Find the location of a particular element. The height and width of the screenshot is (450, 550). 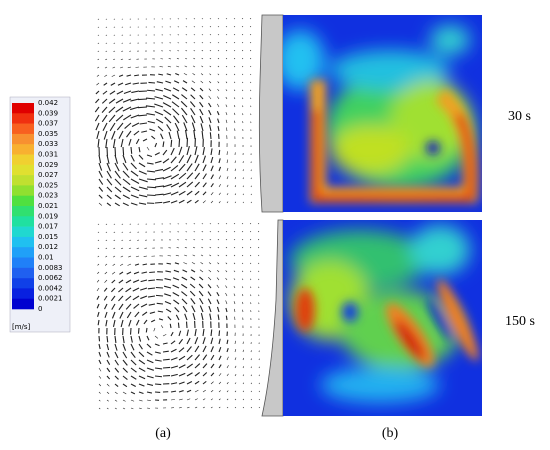

legend-label: 0.0021 is located at coordinates (50, 299).